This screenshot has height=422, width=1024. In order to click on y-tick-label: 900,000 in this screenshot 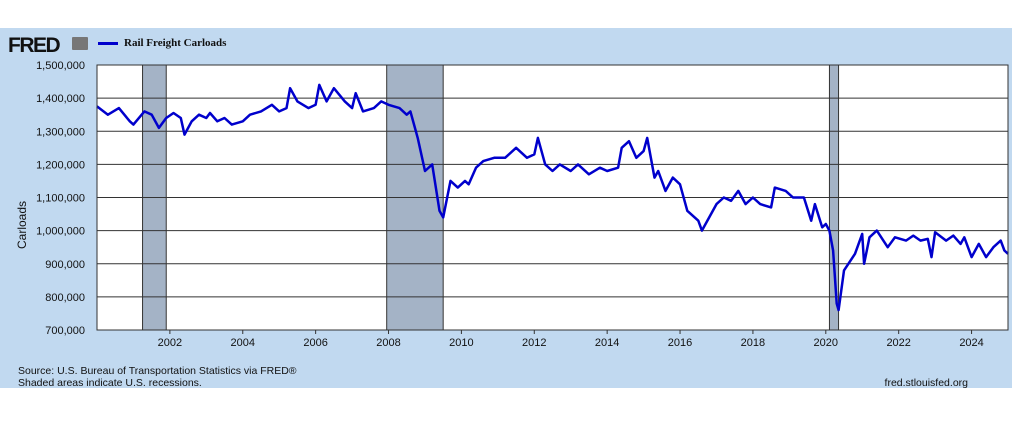, I will do `click(65, 265)`.